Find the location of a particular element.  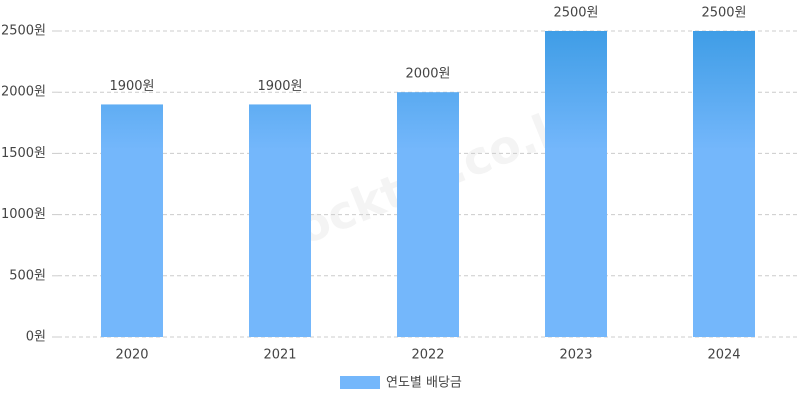

value-label: 2000원 is located at coordinates (427, 74).